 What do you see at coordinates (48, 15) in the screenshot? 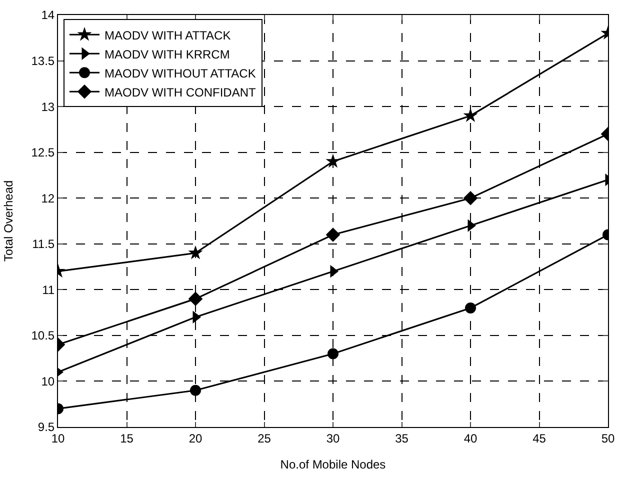
I see `y-tick-label: 14` at bounding box center [48, 15].